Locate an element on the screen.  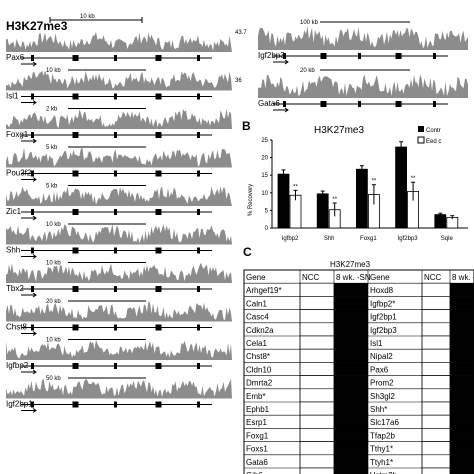
scale-label-isl1: 2 kb is located at coordinates (52, 110).